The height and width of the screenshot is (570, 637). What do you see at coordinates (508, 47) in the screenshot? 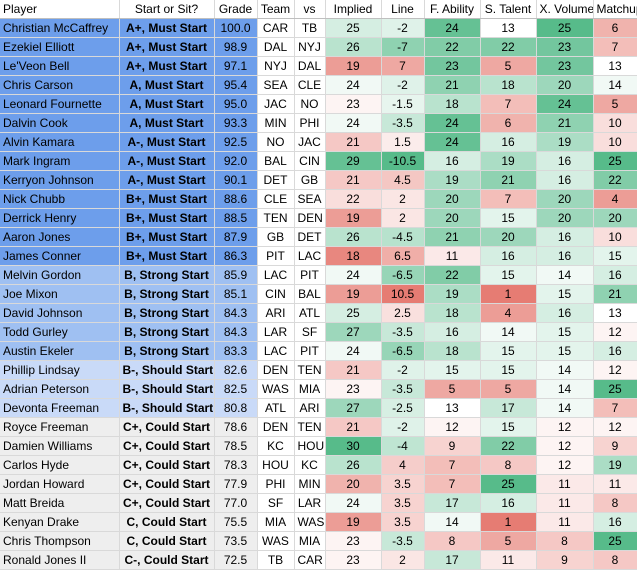
I see `s-talent-cell: 22` at bounding box center [508, 47].